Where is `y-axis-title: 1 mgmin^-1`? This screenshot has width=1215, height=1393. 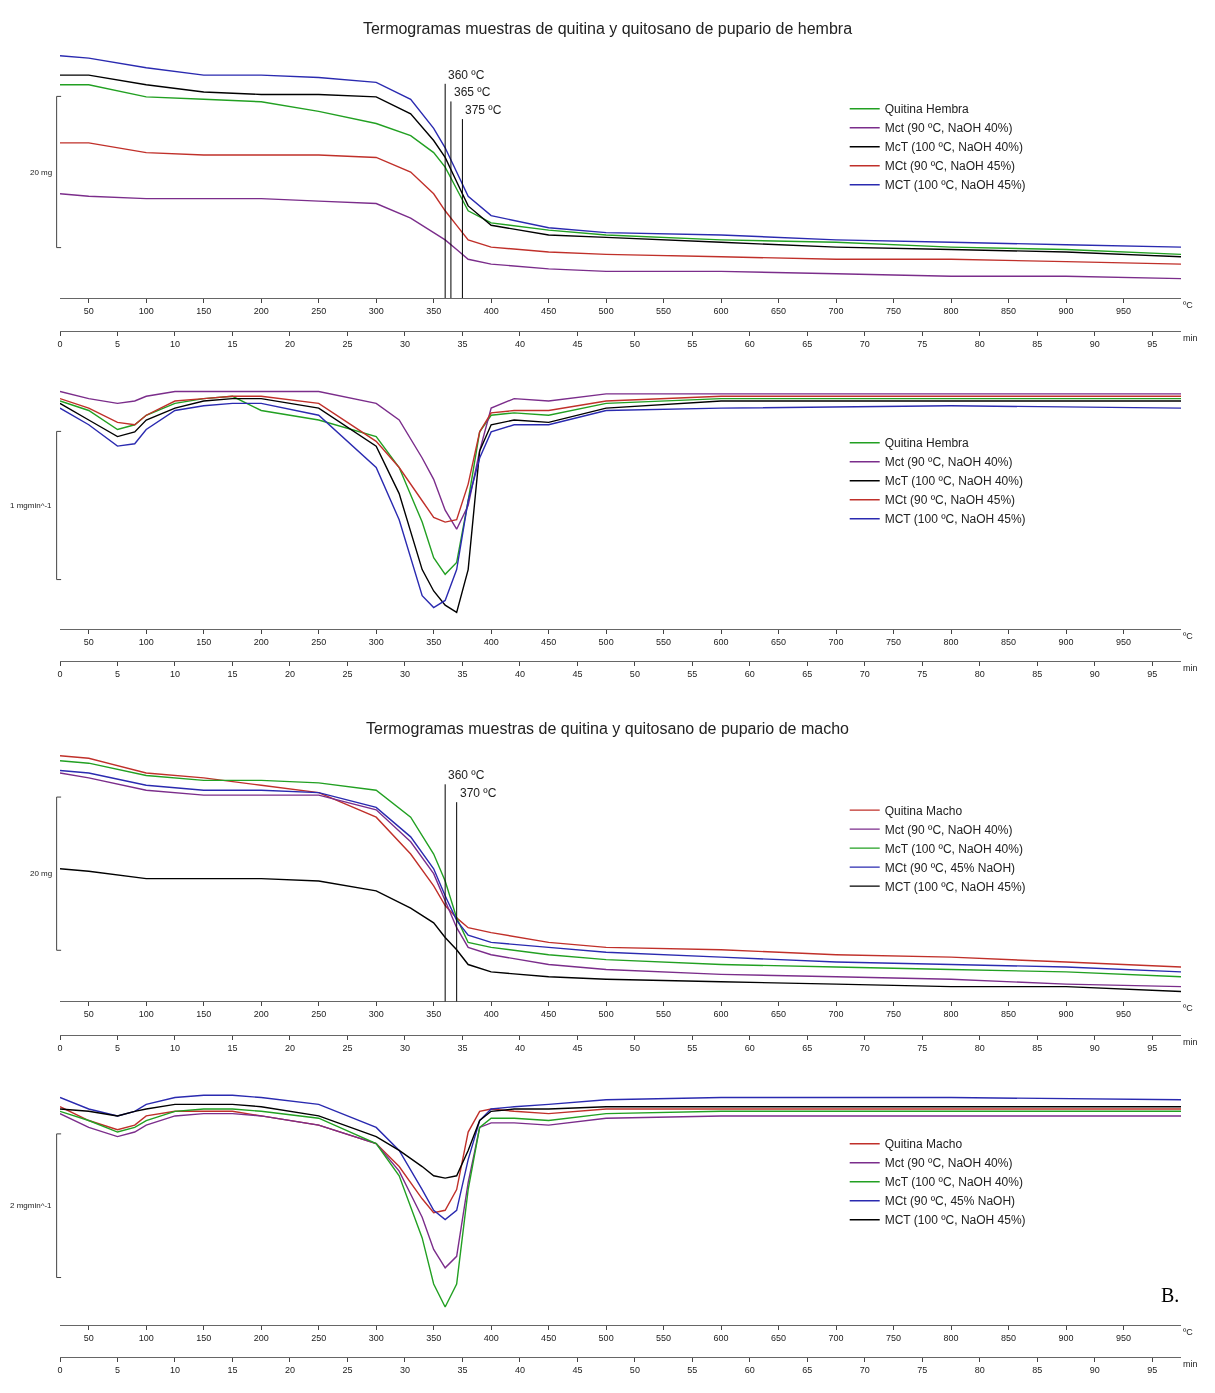 y-axis-title: 1 mgmin^-1 is located at coordinates (31, 505).